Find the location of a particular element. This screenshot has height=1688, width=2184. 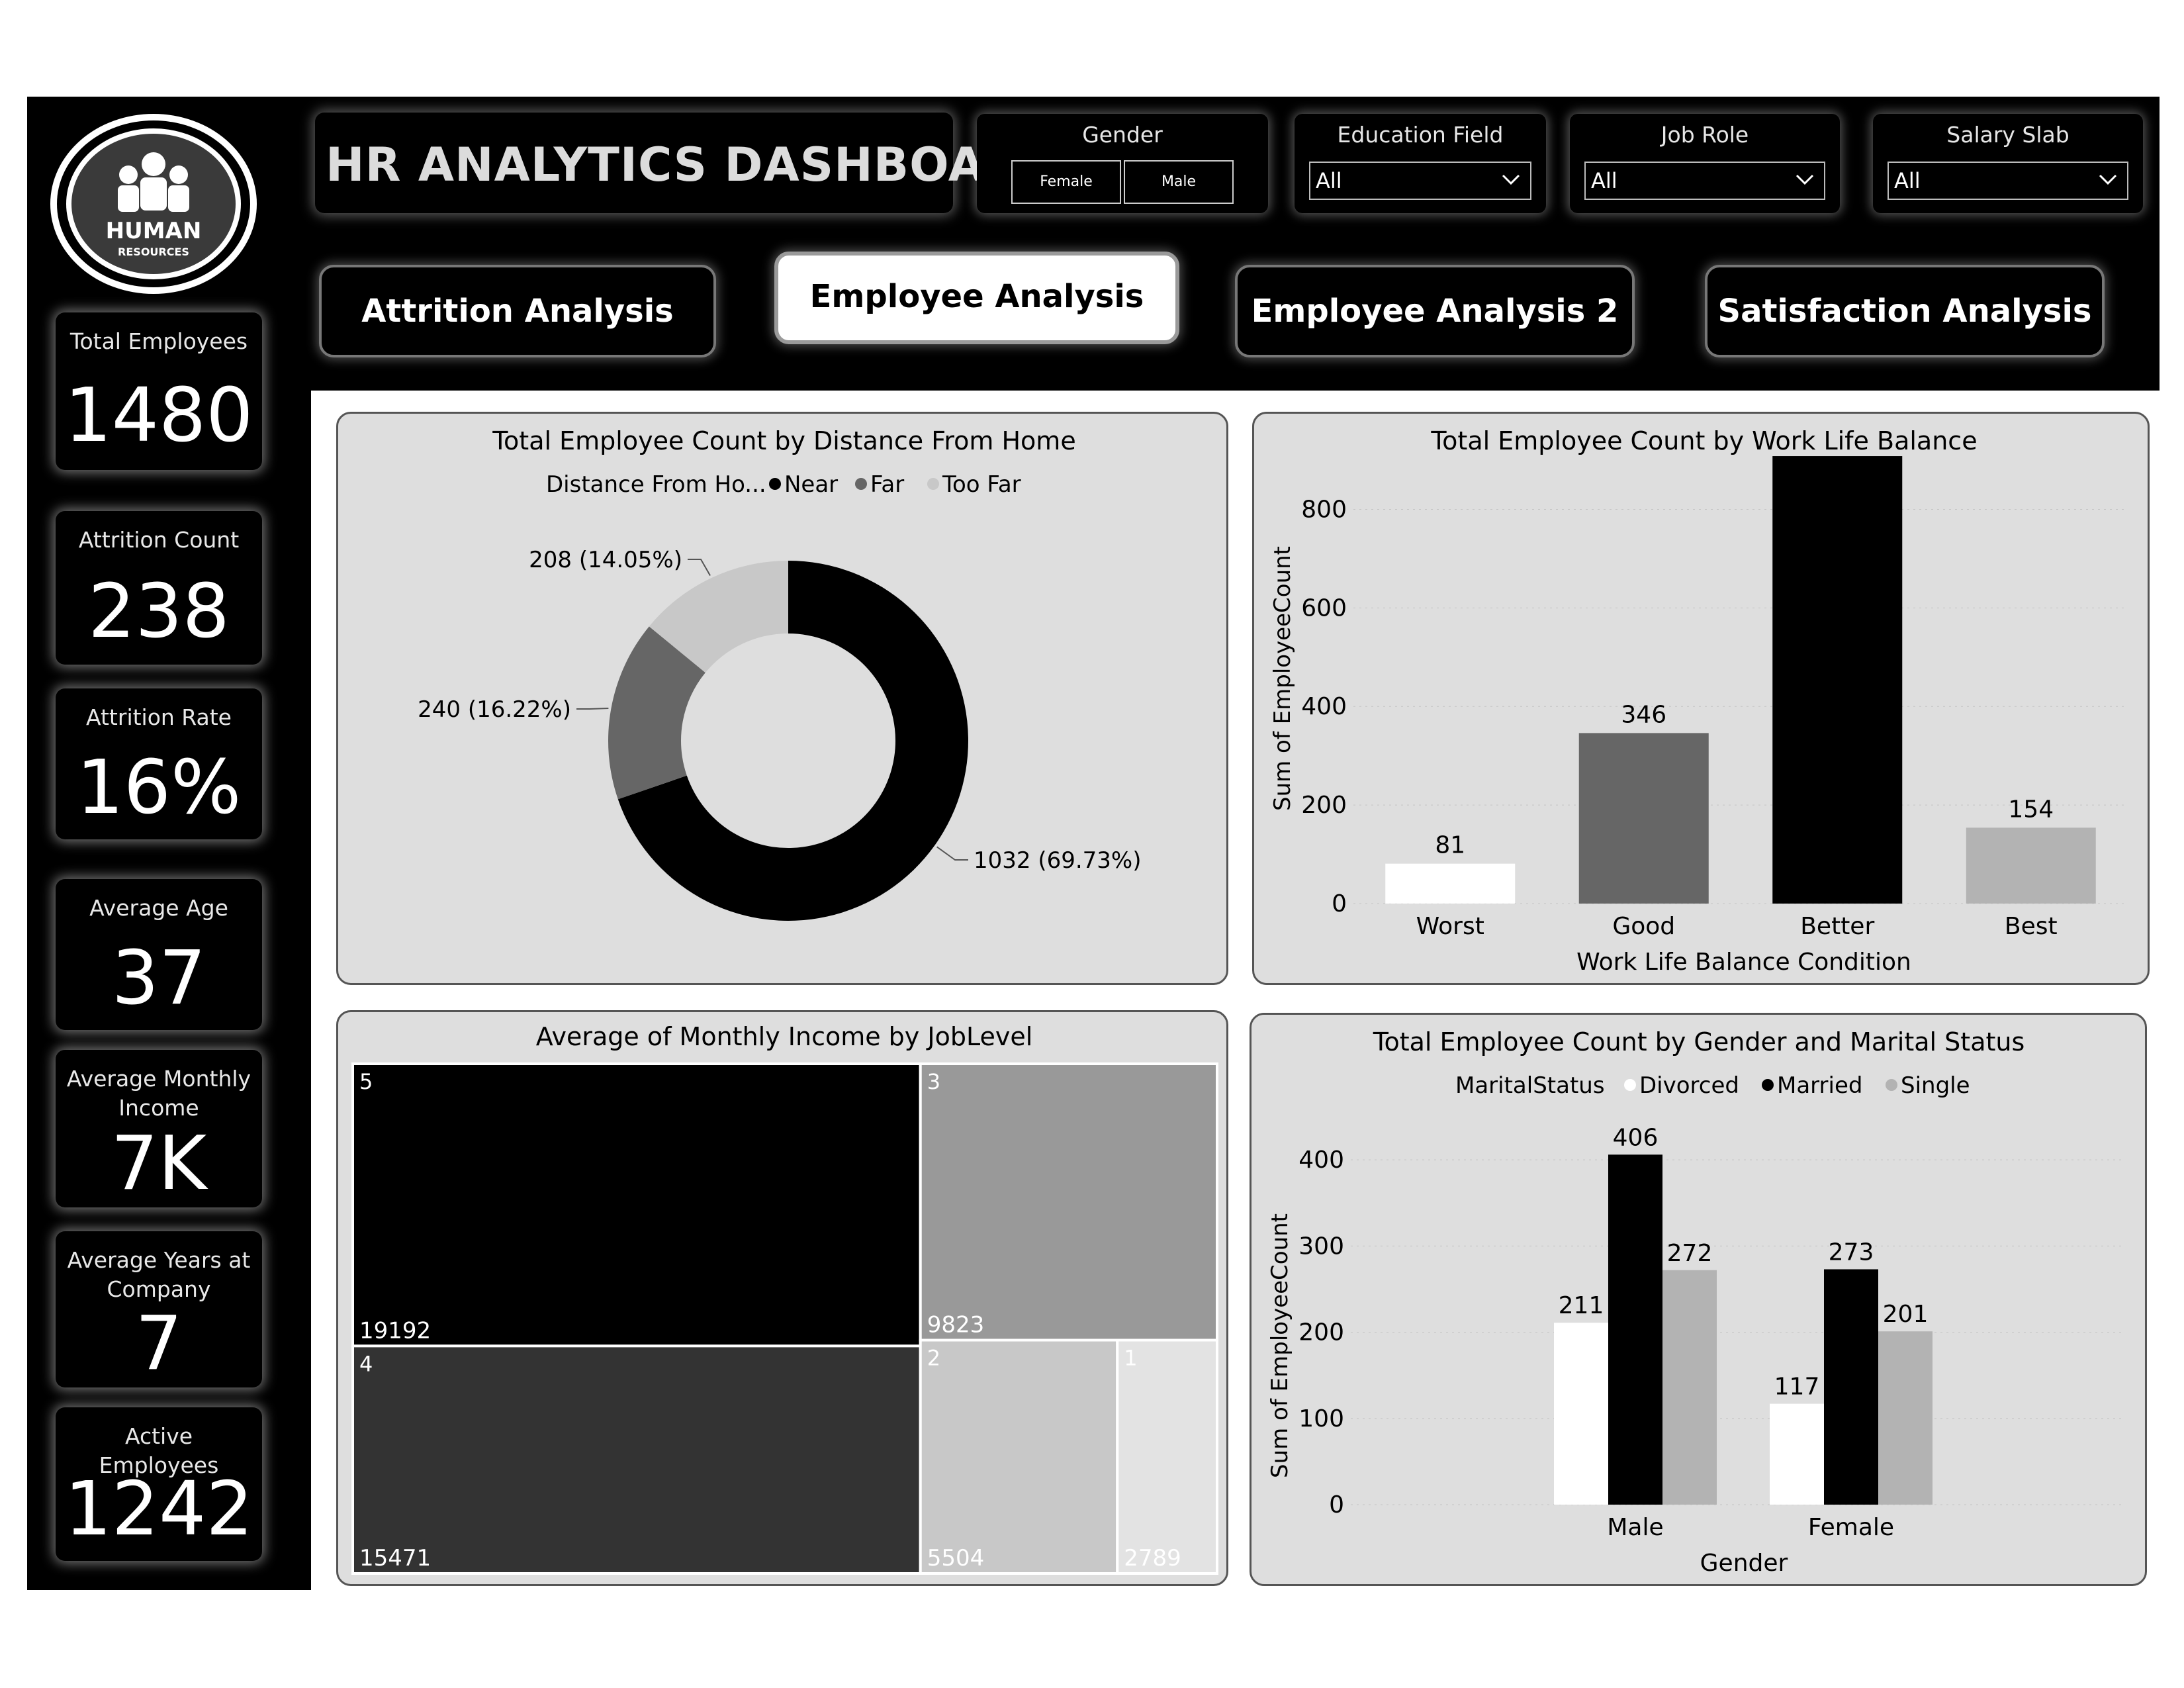

data-label: 208 (14.05%) is located at coordinates (605, 560).